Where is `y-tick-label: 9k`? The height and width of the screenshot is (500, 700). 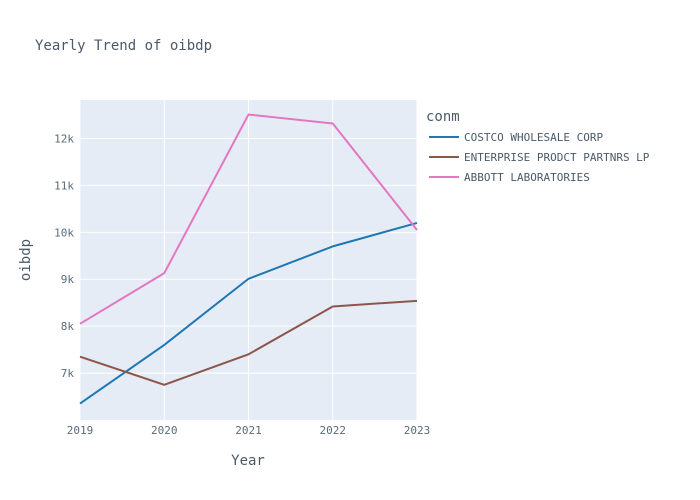
y-tick-label: 9k is located at coordinates (68, 279).